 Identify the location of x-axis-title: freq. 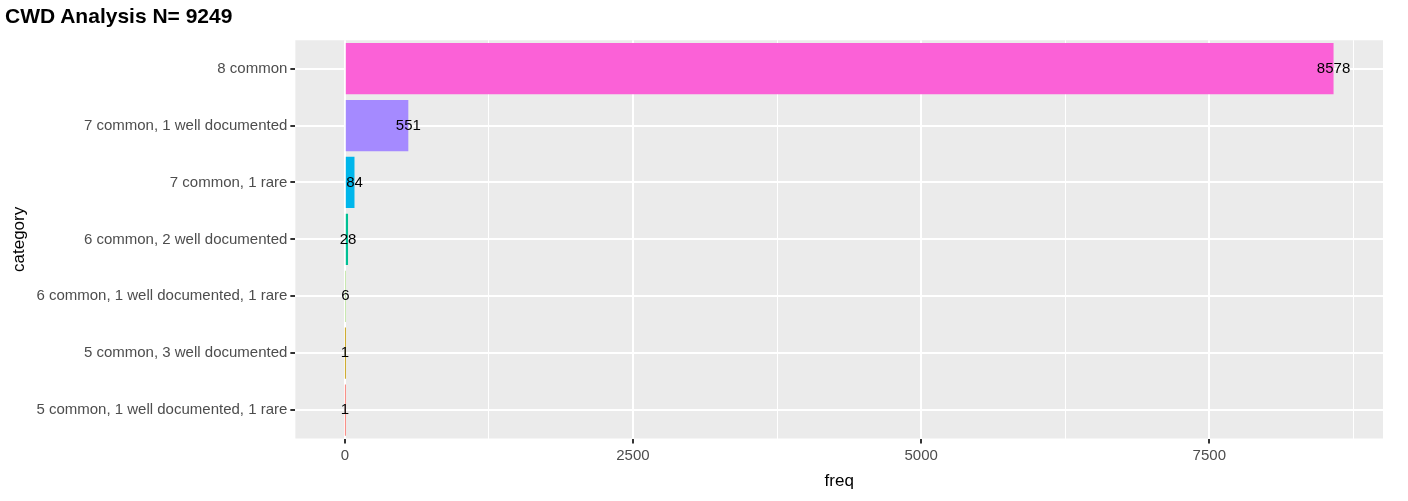
(839, 481).